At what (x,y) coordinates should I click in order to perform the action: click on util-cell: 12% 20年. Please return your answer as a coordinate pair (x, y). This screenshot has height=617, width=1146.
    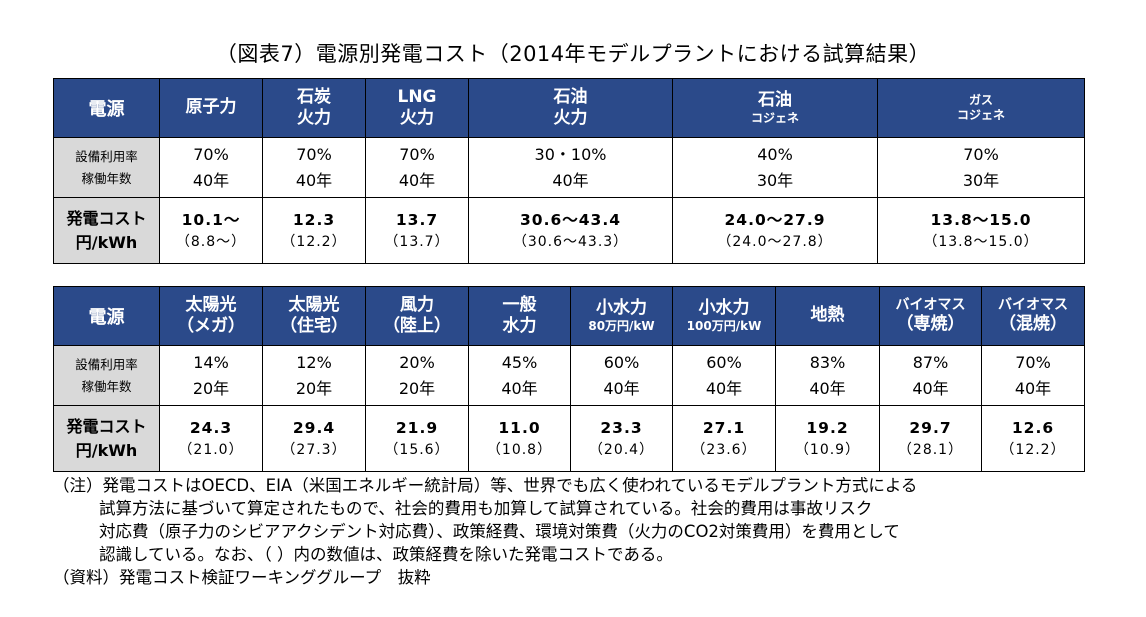
    Looking at the image, I should click on (314, 375).